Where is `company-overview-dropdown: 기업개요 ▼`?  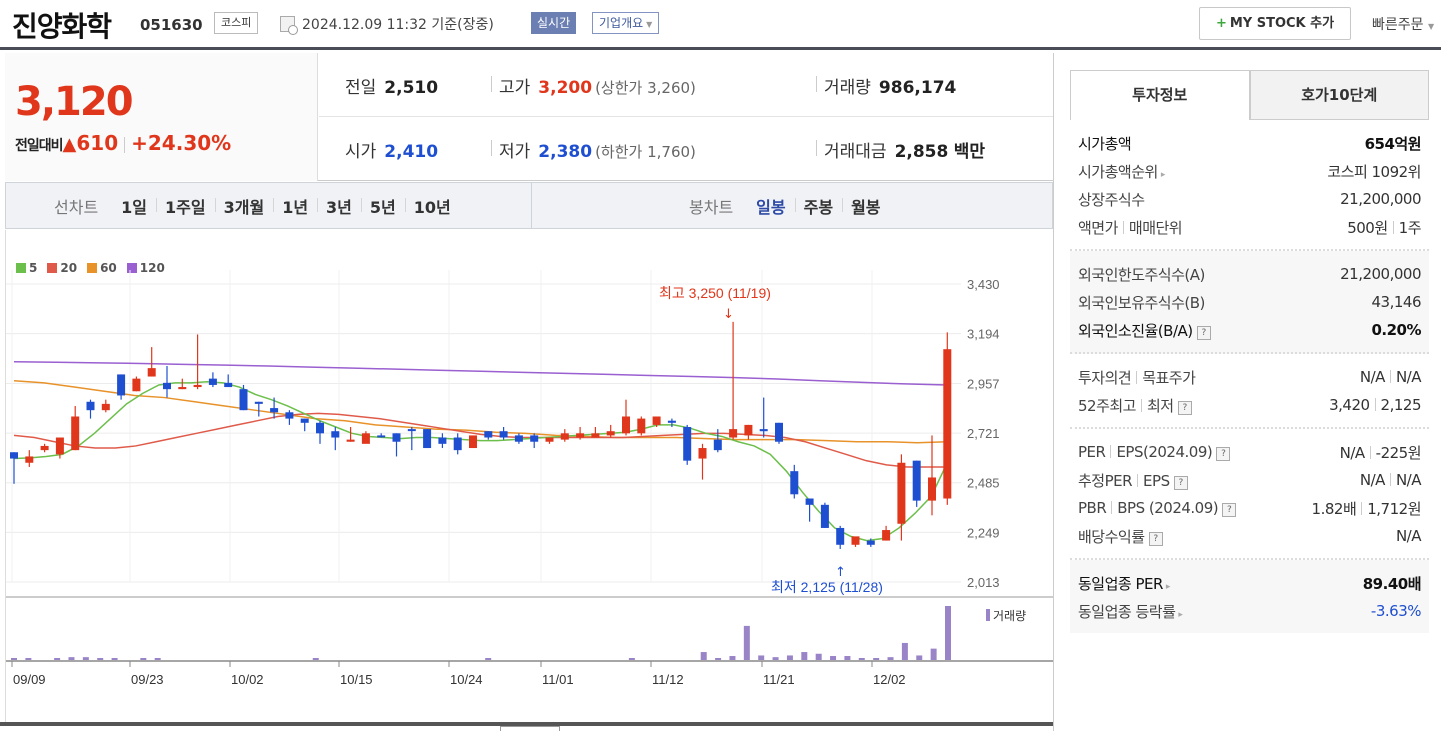 company-overview-dropdown: 기업개요 ▼ is located at coordinates (626, 23).